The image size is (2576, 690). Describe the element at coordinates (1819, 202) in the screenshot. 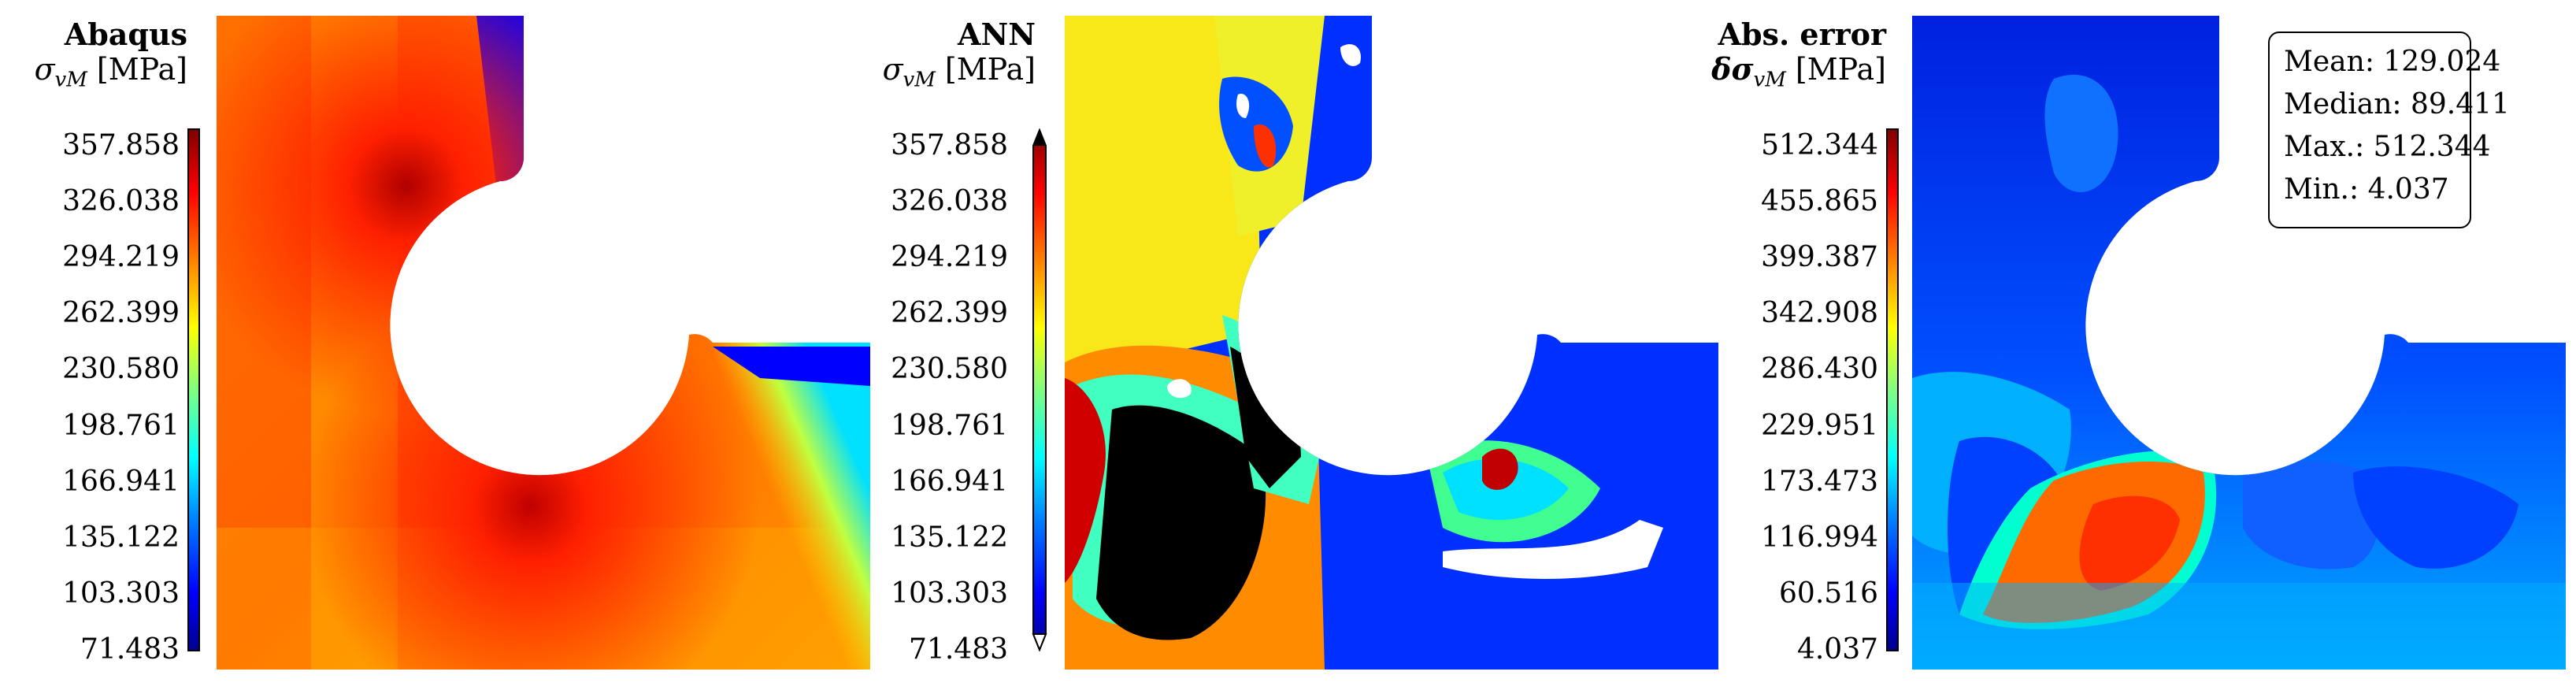

I see `colorbar-tick-label: 455.865` at that location.